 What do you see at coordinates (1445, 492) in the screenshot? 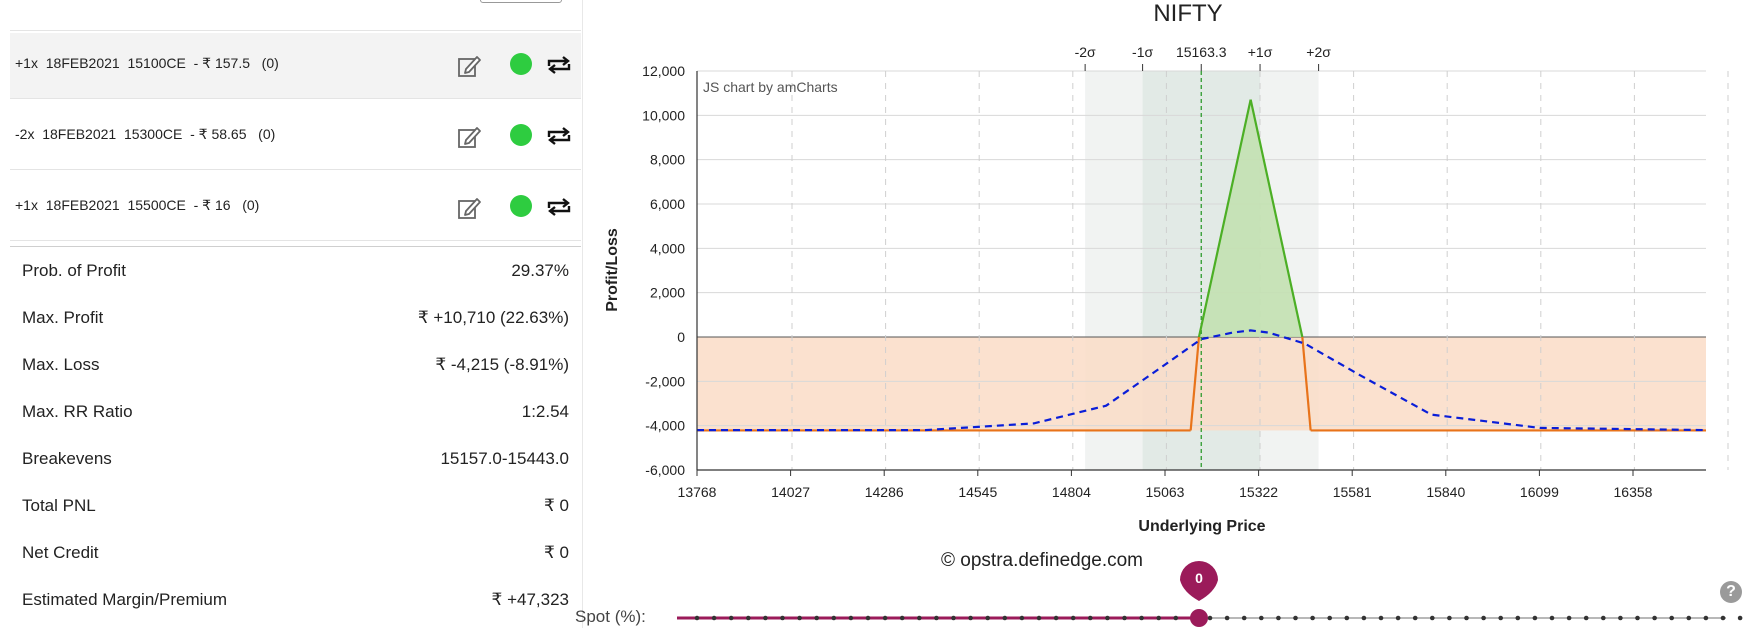
I see `x-tick-label: 15840` at bounding box center [1445, 492].